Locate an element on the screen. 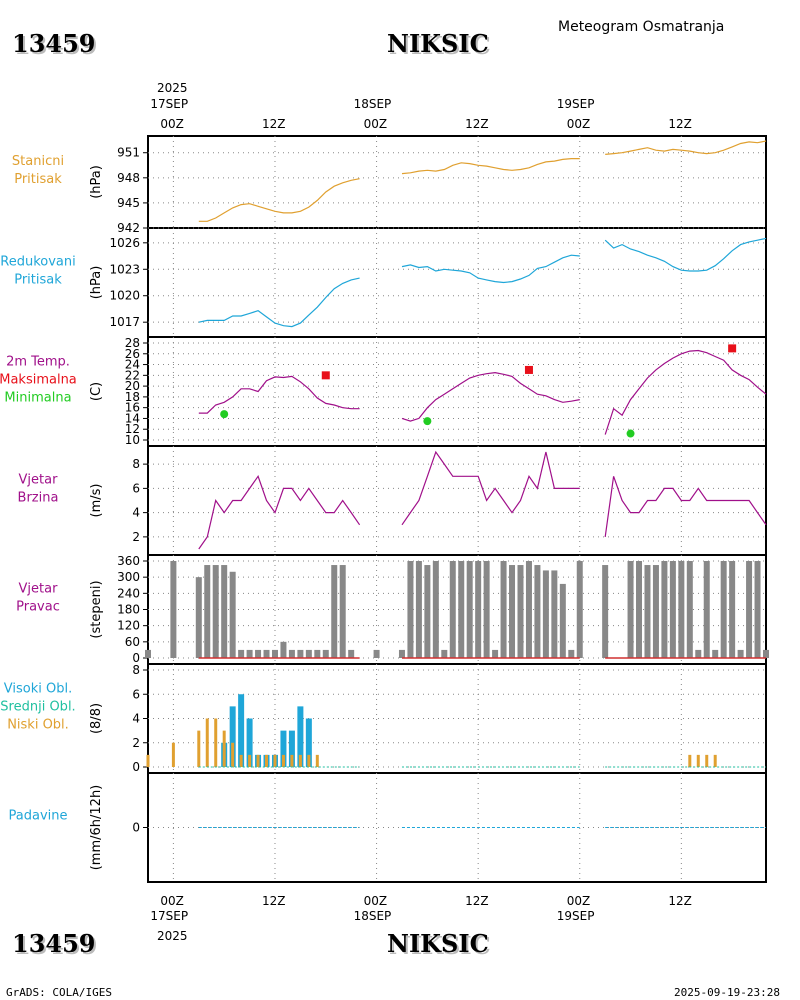  panel-label: Vjetar is located at coordinates (39, 480).